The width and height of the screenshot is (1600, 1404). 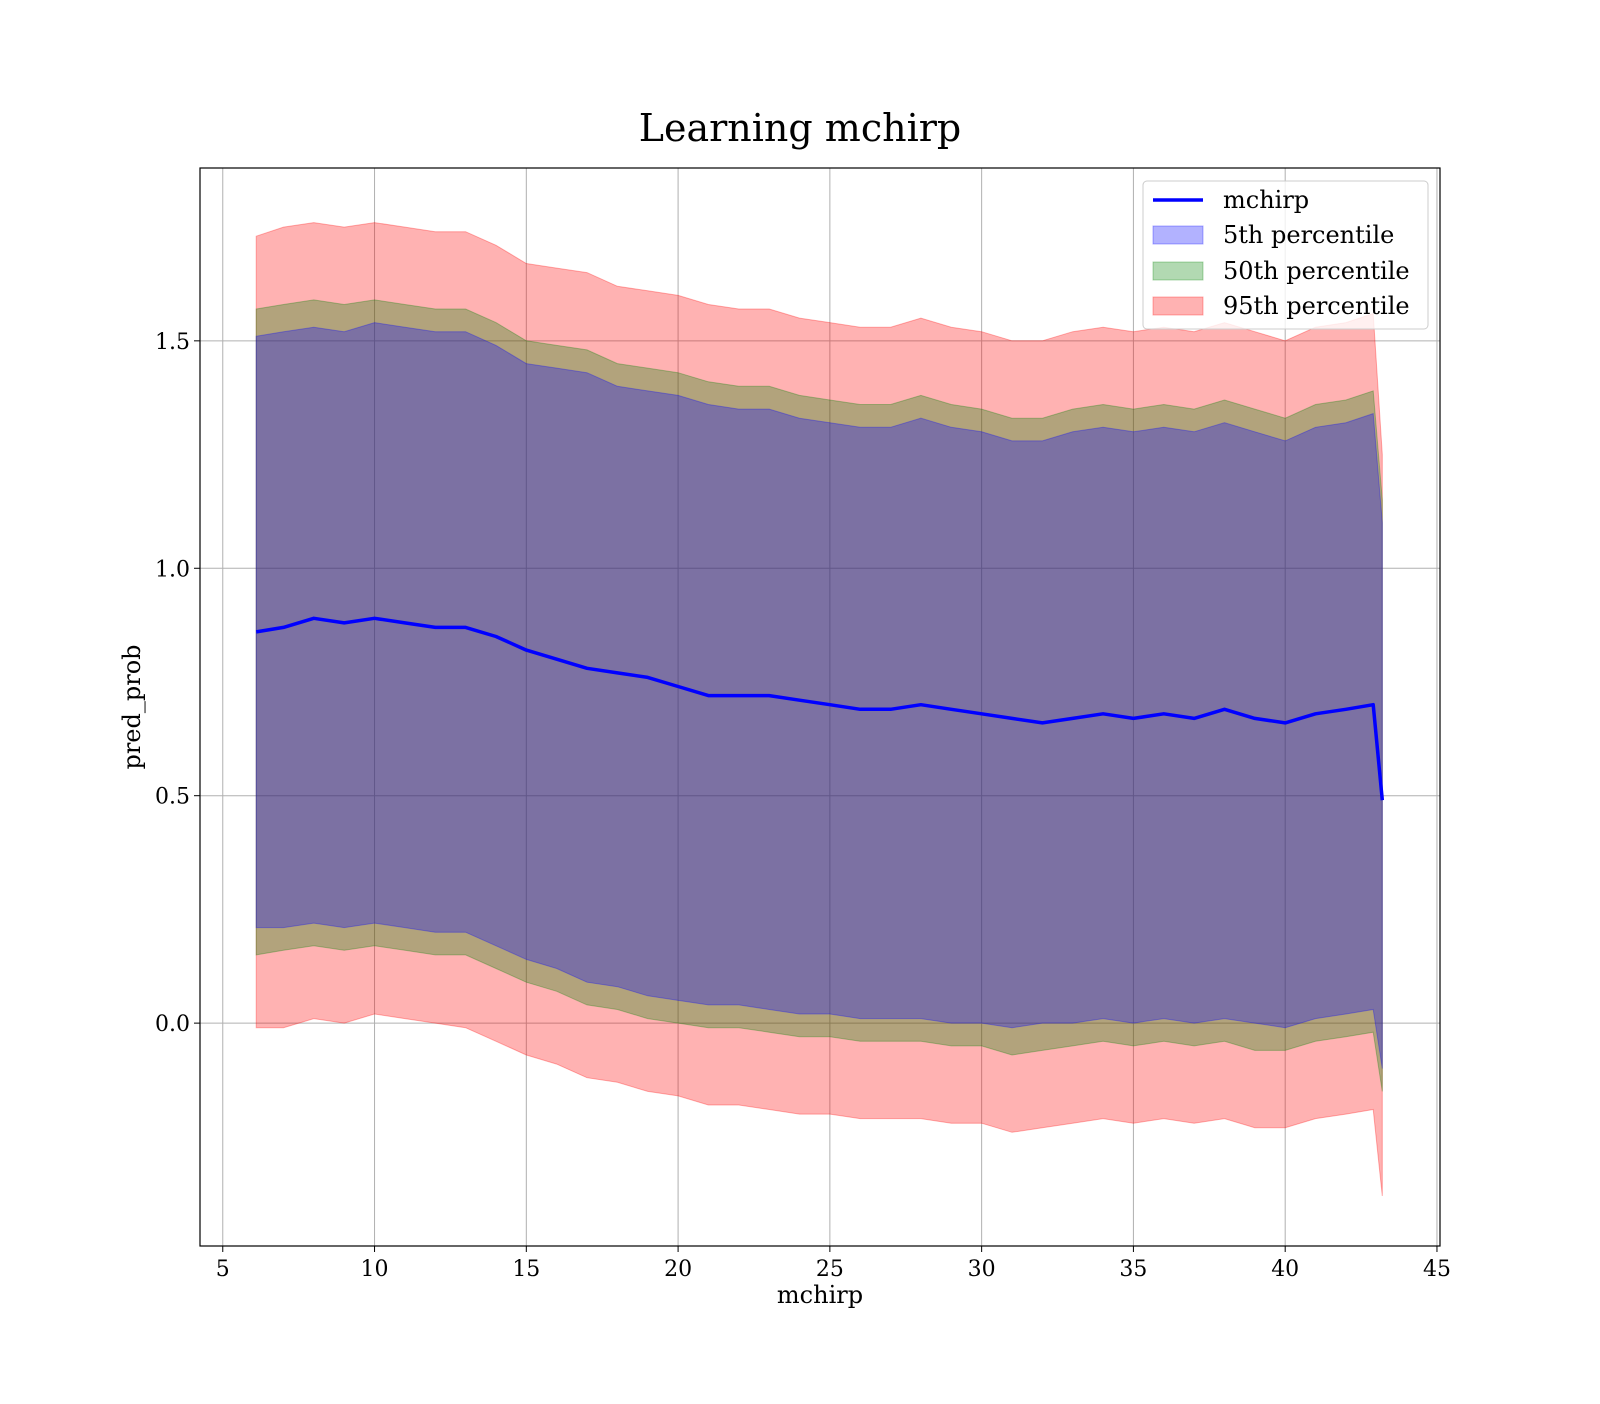 I want to click on x-tick-label: 20, so click(x=678, y=1269).